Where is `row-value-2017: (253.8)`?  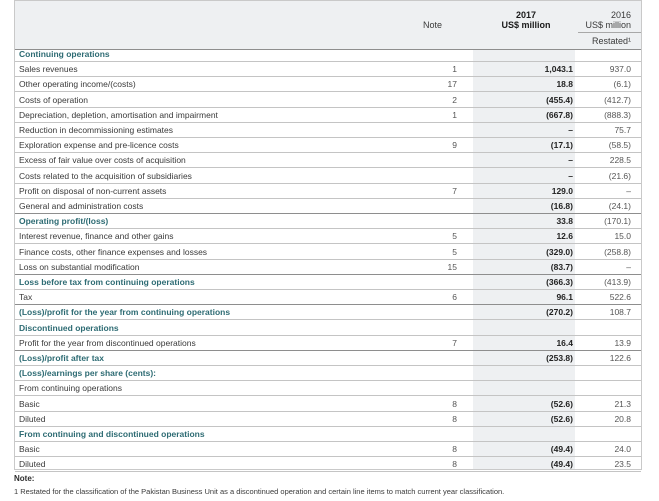
row-value-2017: (253.8) is located at coordinates (559, 358).